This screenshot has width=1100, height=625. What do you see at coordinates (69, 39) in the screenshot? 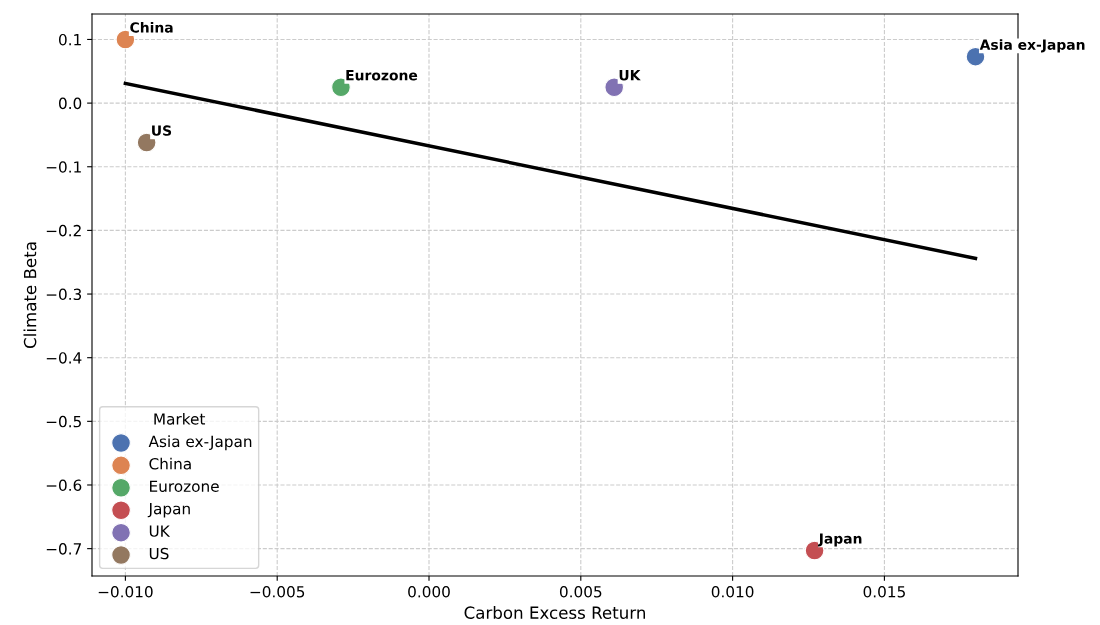
I see `y-tick-label: 0.1` at bounding box center [69, 39].